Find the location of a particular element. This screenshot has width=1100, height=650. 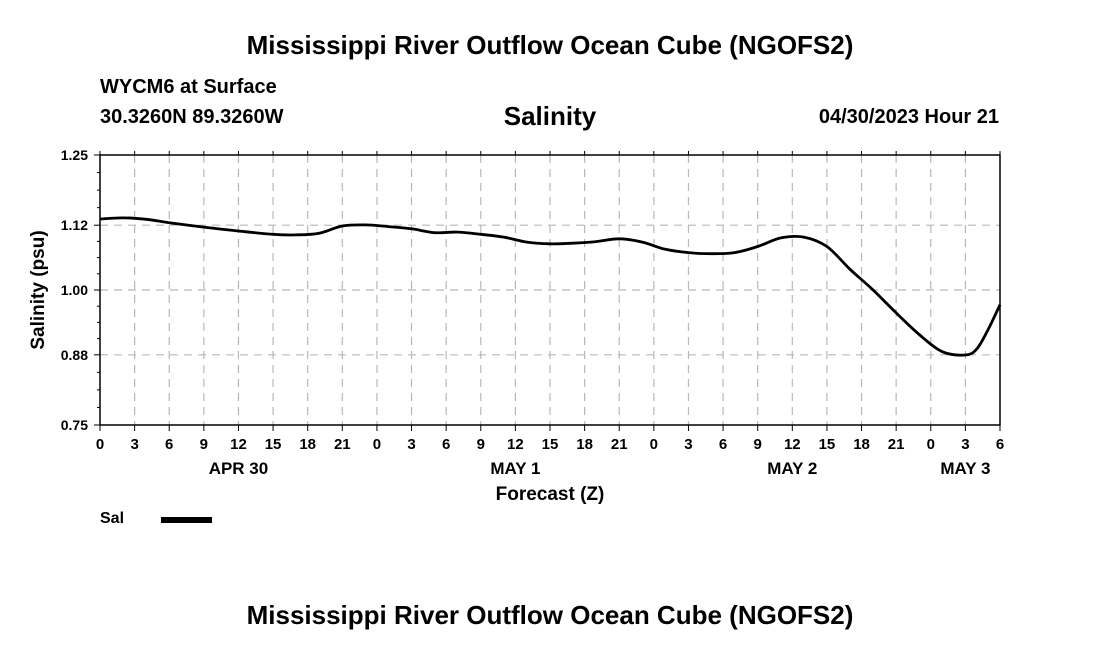

y-tick-label: 1.00 is located at coordinates (74, 290).